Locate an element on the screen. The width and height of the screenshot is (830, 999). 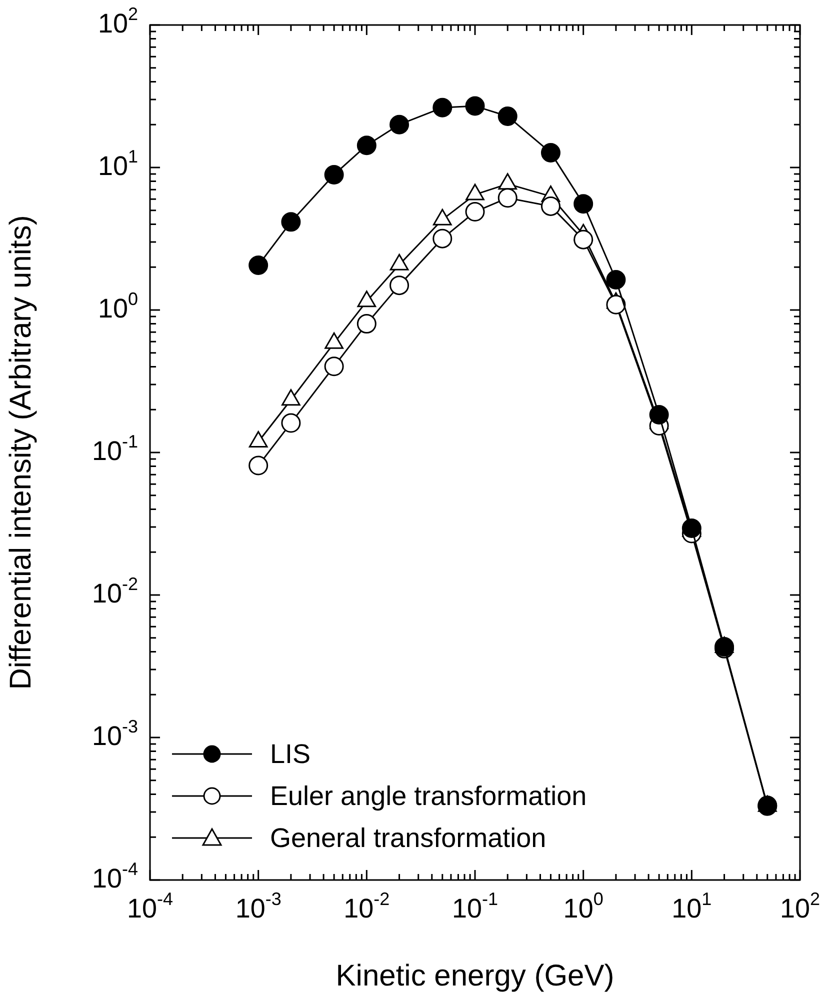
y-axis-title: Differential intensity (Arbitrary units) is located at coordinates (21, 452).